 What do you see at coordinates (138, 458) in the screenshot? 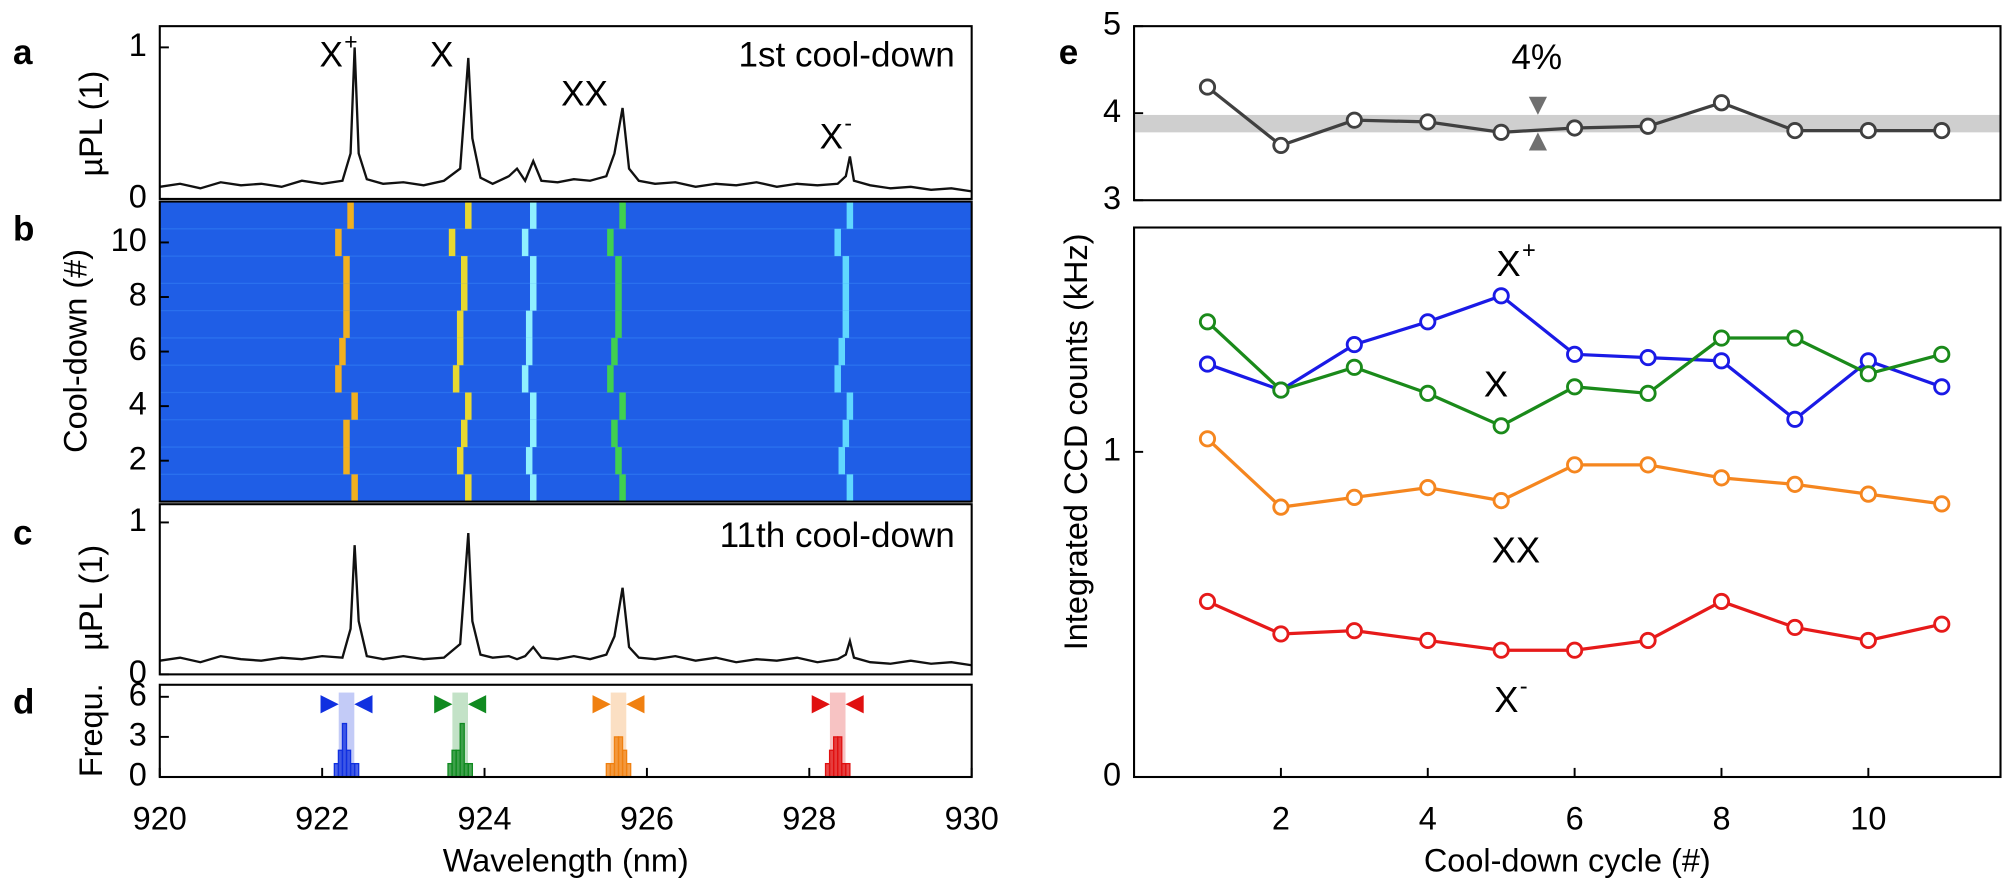
I see `y-tick-label: 2` at bounding box center [138, 458].